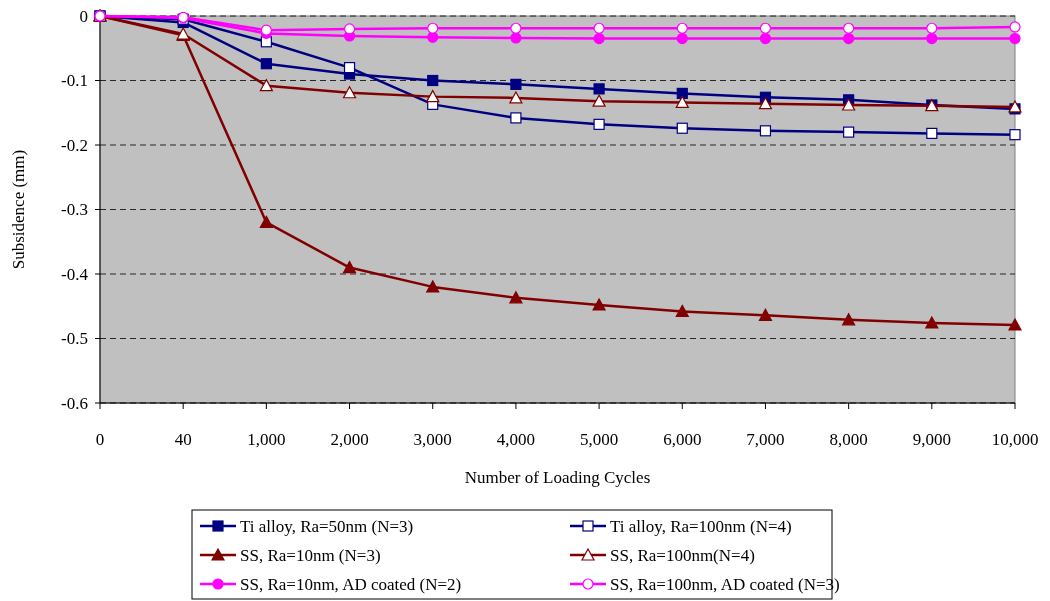 This screenshot has width=1050, height=601. What do you see at coordinates (848, 439) in the screenshot?
I see `x-tick-label: 8,000` at bounding box center [848, 439].